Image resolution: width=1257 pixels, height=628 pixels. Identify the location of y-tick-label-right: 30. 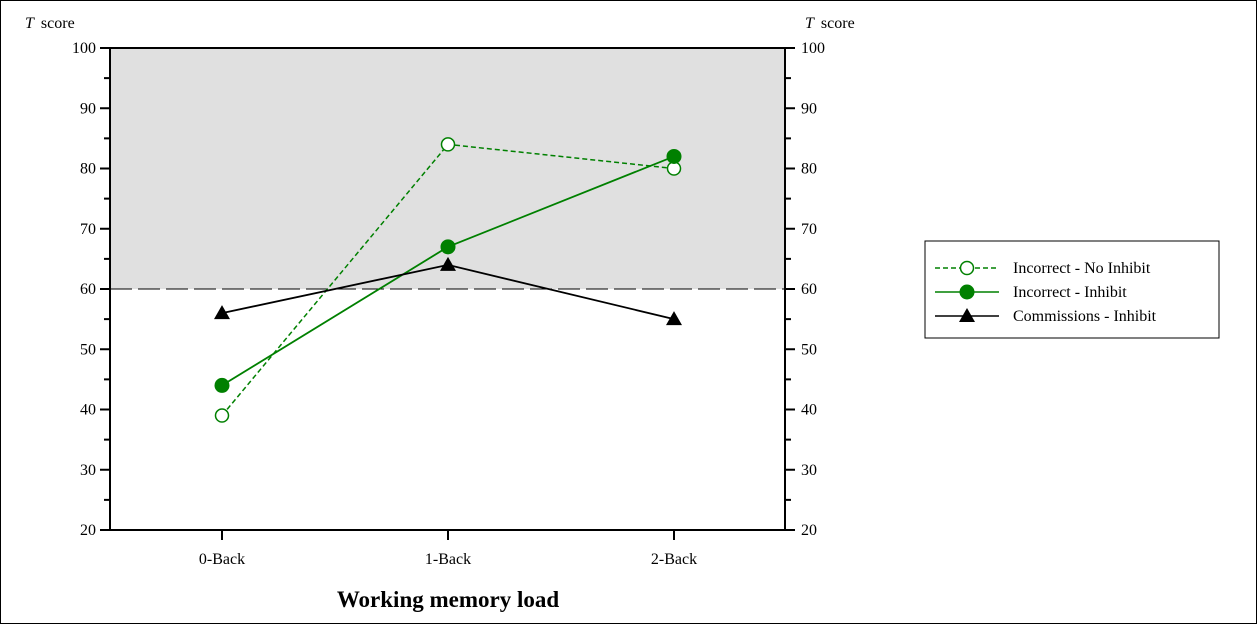
(809, 470).